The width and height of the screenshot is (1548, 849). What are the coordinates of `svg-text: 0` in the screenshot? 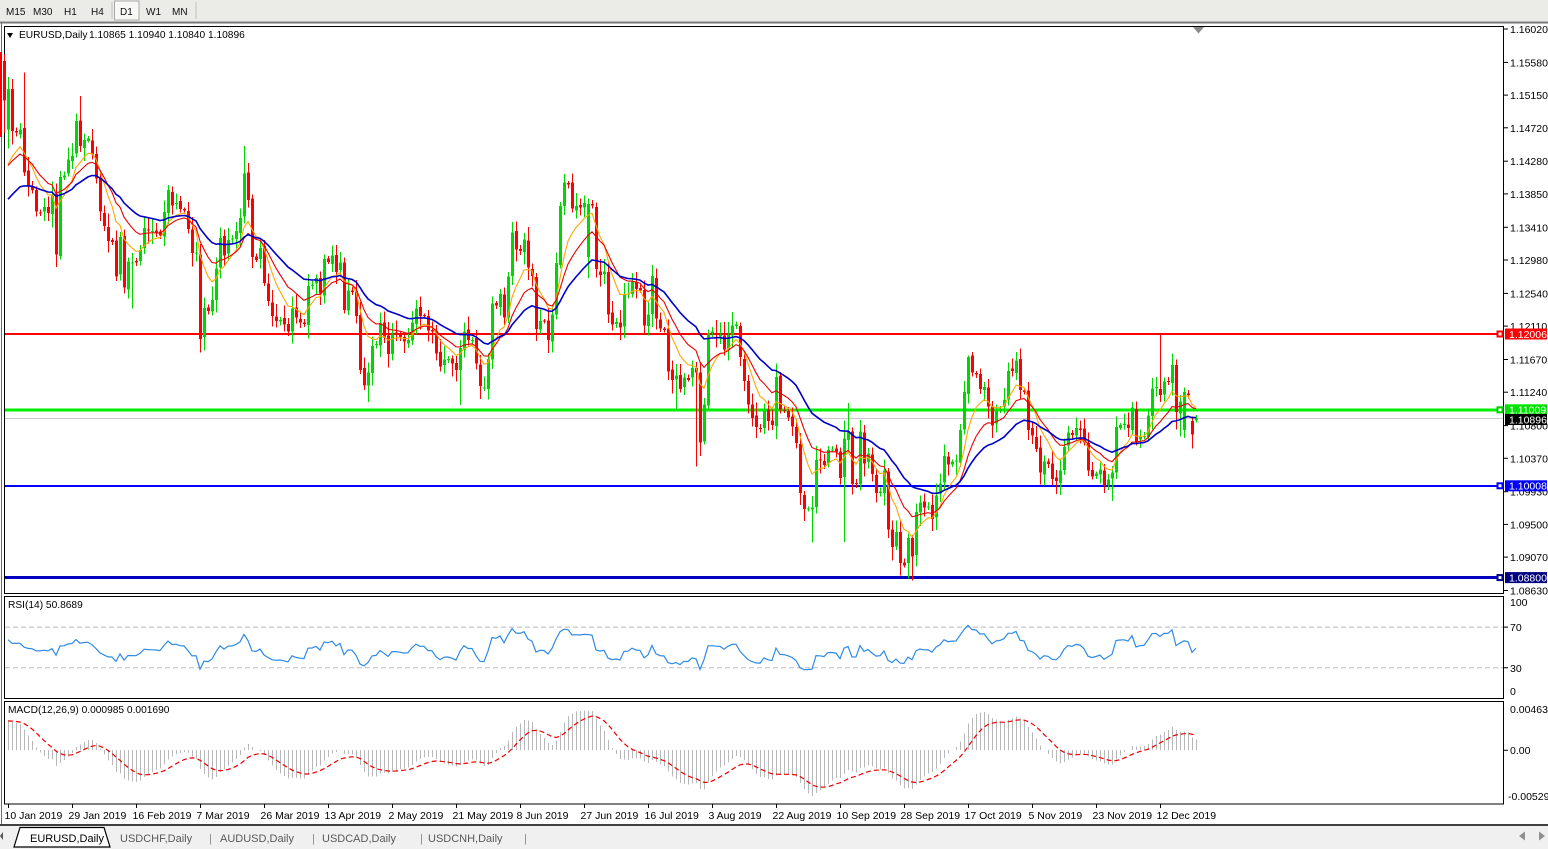 It's located at (1513, 692).